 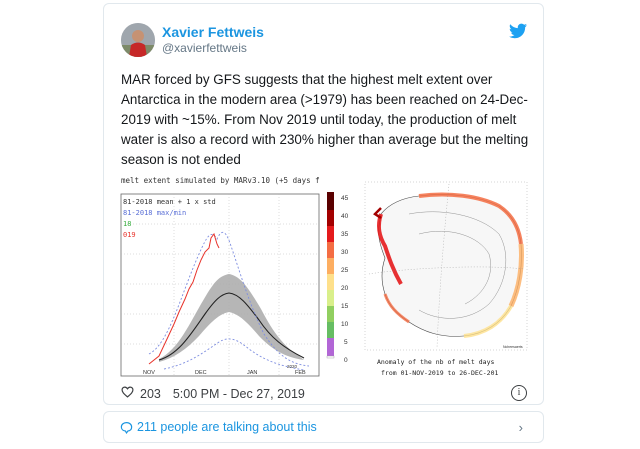 What do you see at coordinates (345, 324) in the screenshot?
I see `cb-tick-10: 10` at bounding box center [345, 324].